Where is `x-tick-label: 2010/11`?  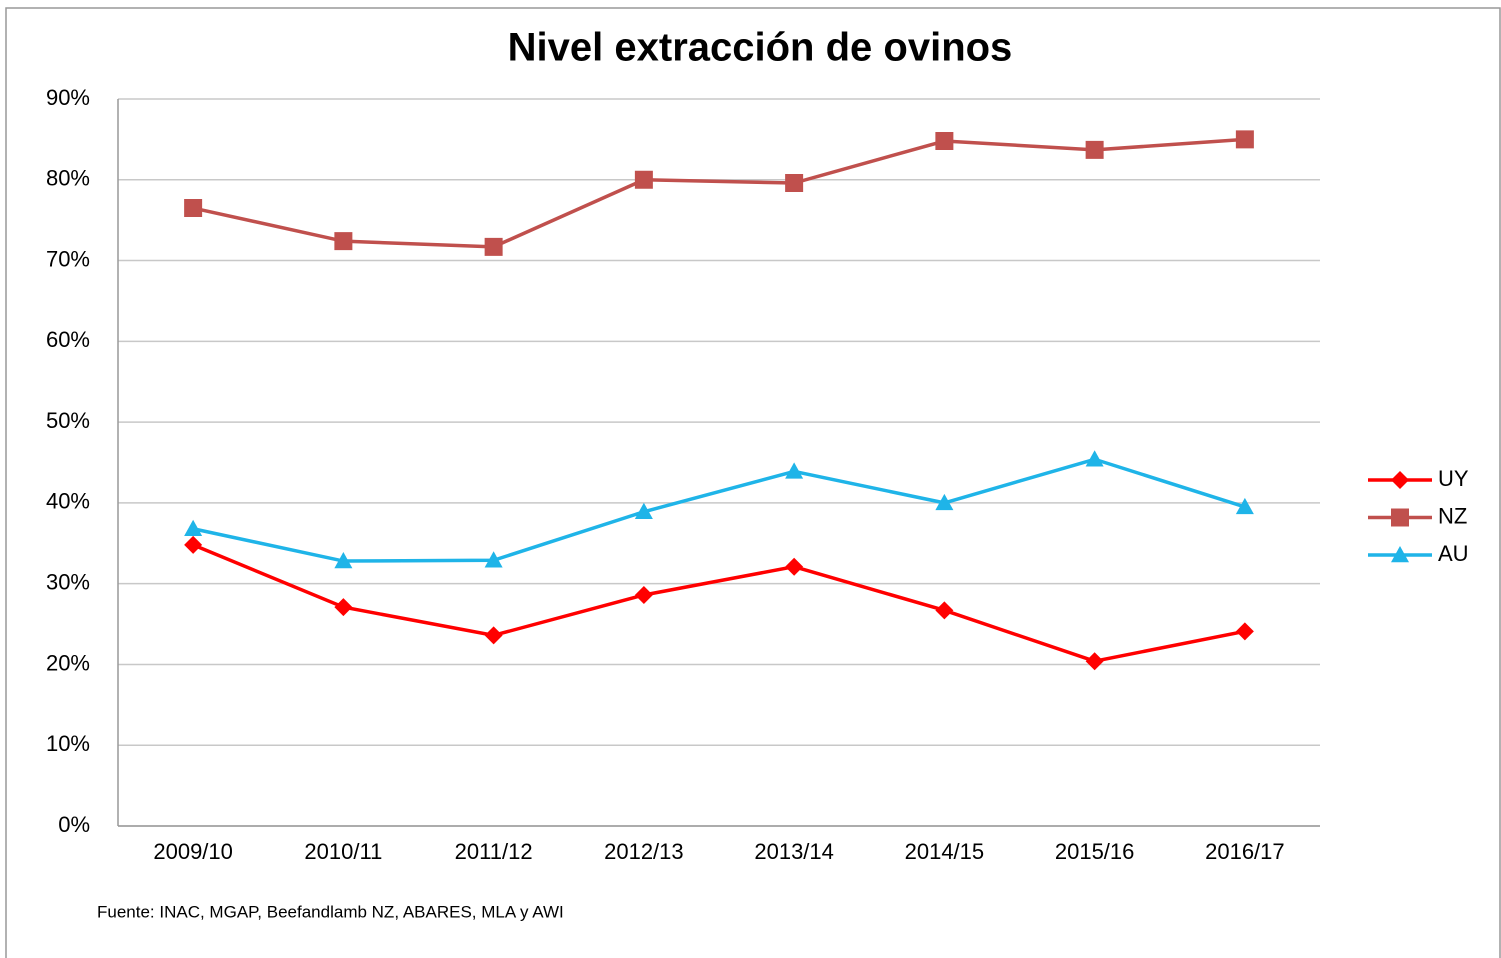
x-tick-label: 2010/11 is located at coordinates (343, 851).